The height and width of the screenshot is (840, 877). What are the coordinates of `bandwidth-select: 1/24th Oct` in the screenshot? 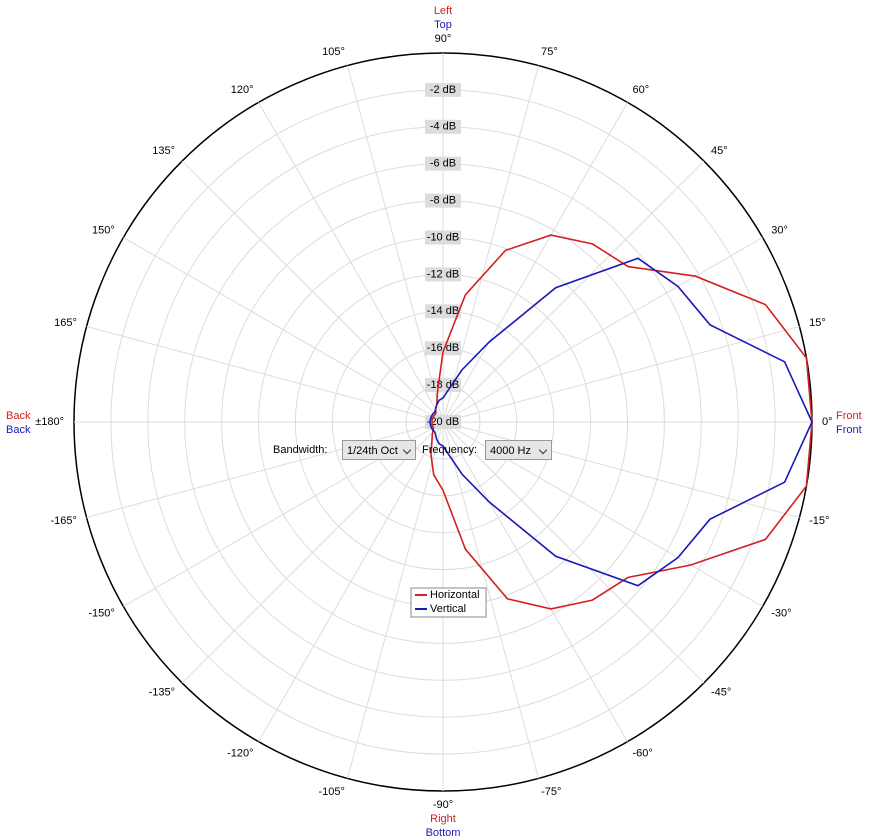 It's located at (379, 450).